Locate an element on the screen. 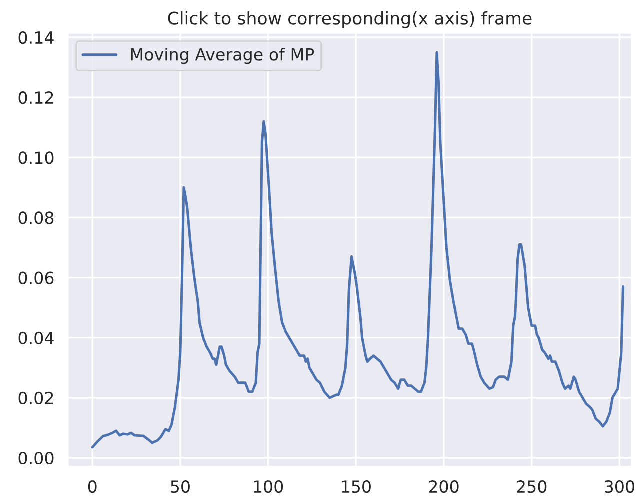  x-tick-label: 150 is located at coordinates (356, 487).